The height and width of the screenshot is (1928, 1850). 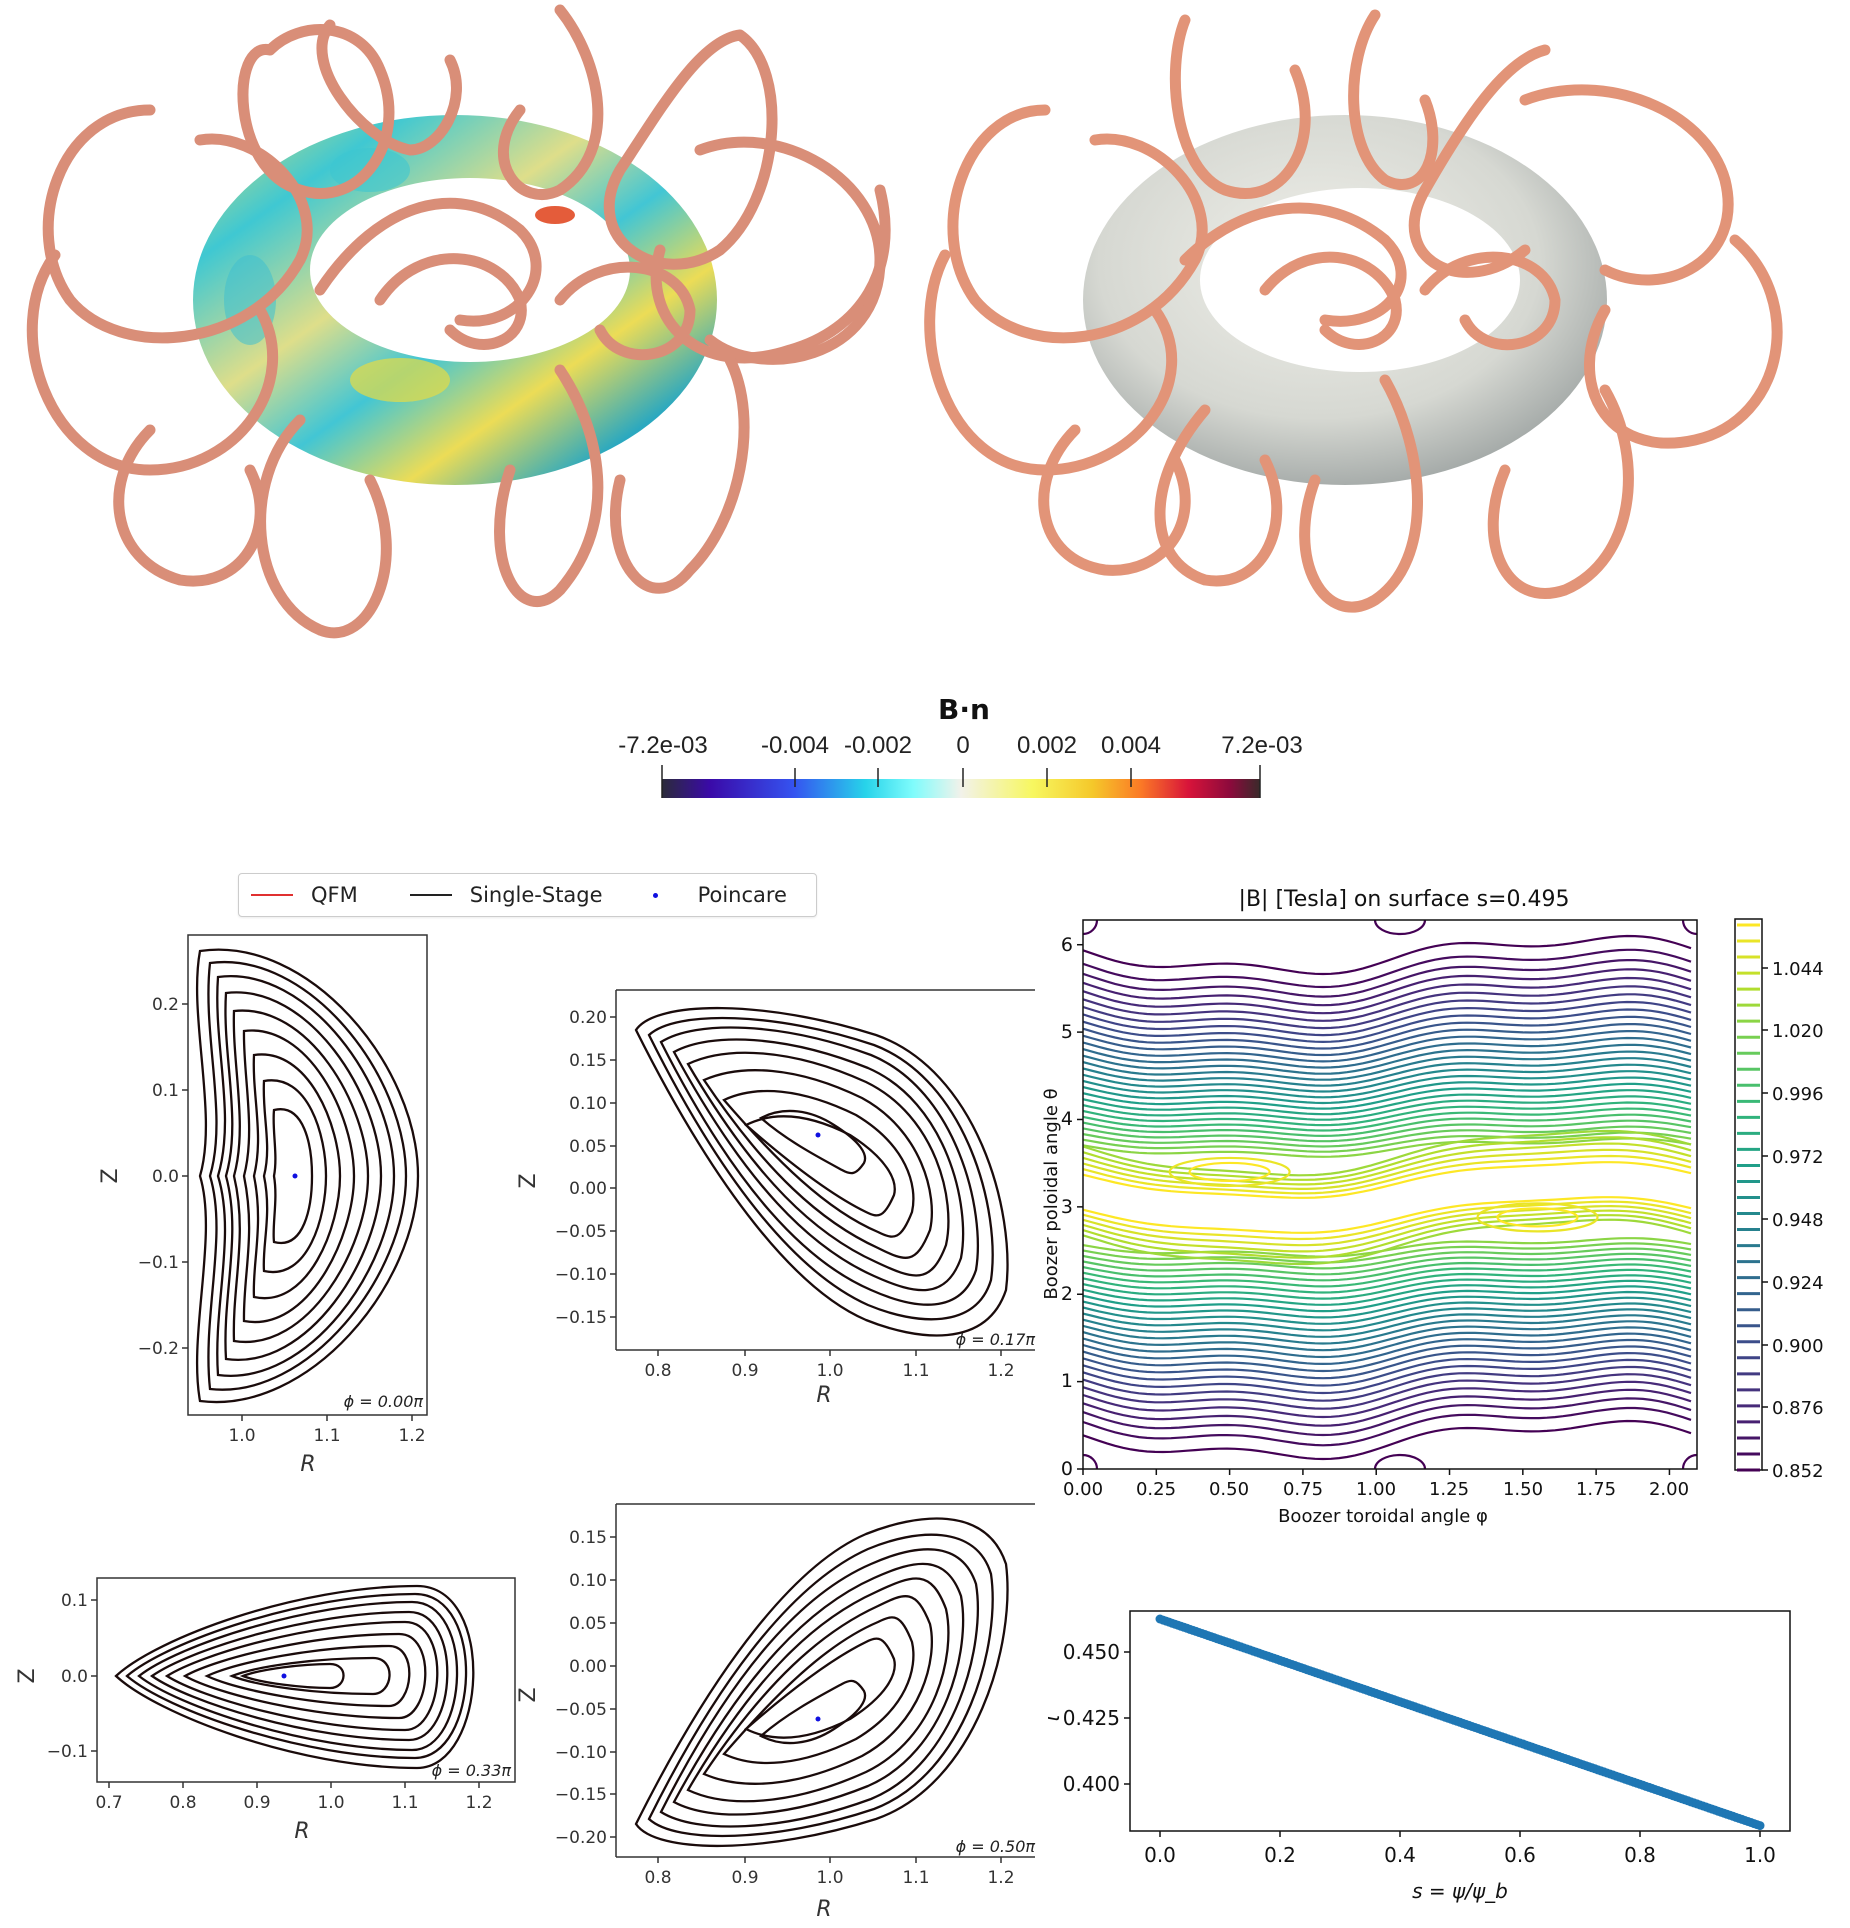 What do you see at coordinates (272, 895) in the screenshot?
I see `qfm-line-swatch-icon` at bounding box center [272, 895].